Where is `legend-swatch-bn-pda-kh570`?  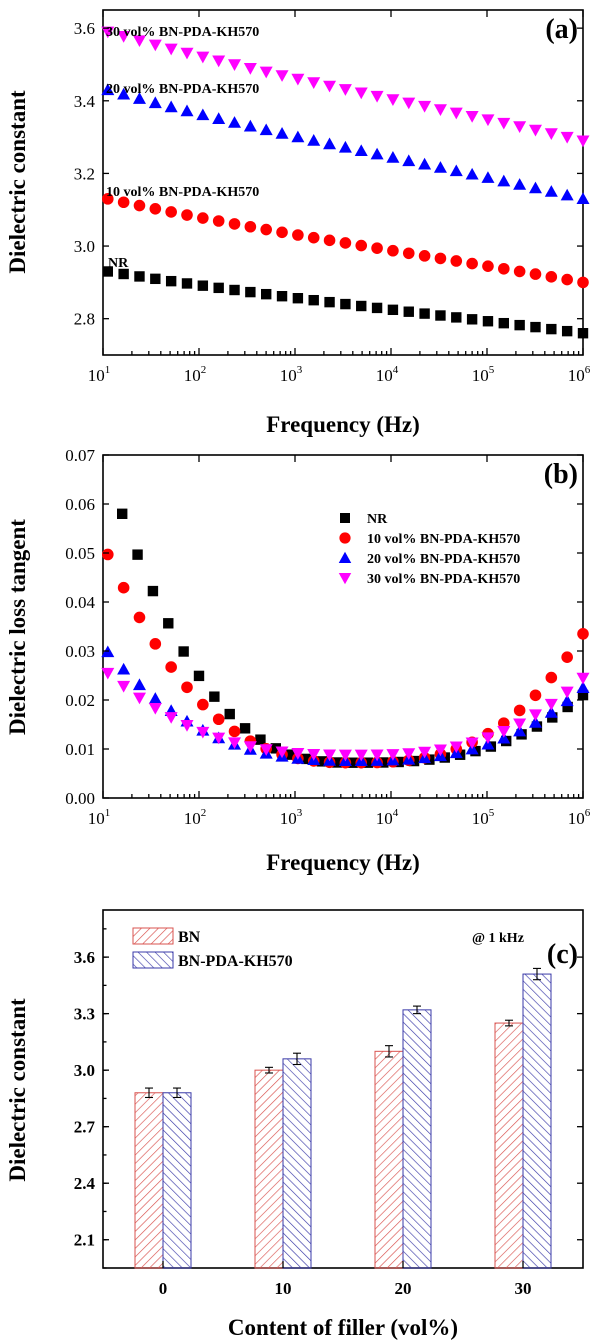
legend-swatch-bn-pda-kh570 is located at coordinates (153, 960).